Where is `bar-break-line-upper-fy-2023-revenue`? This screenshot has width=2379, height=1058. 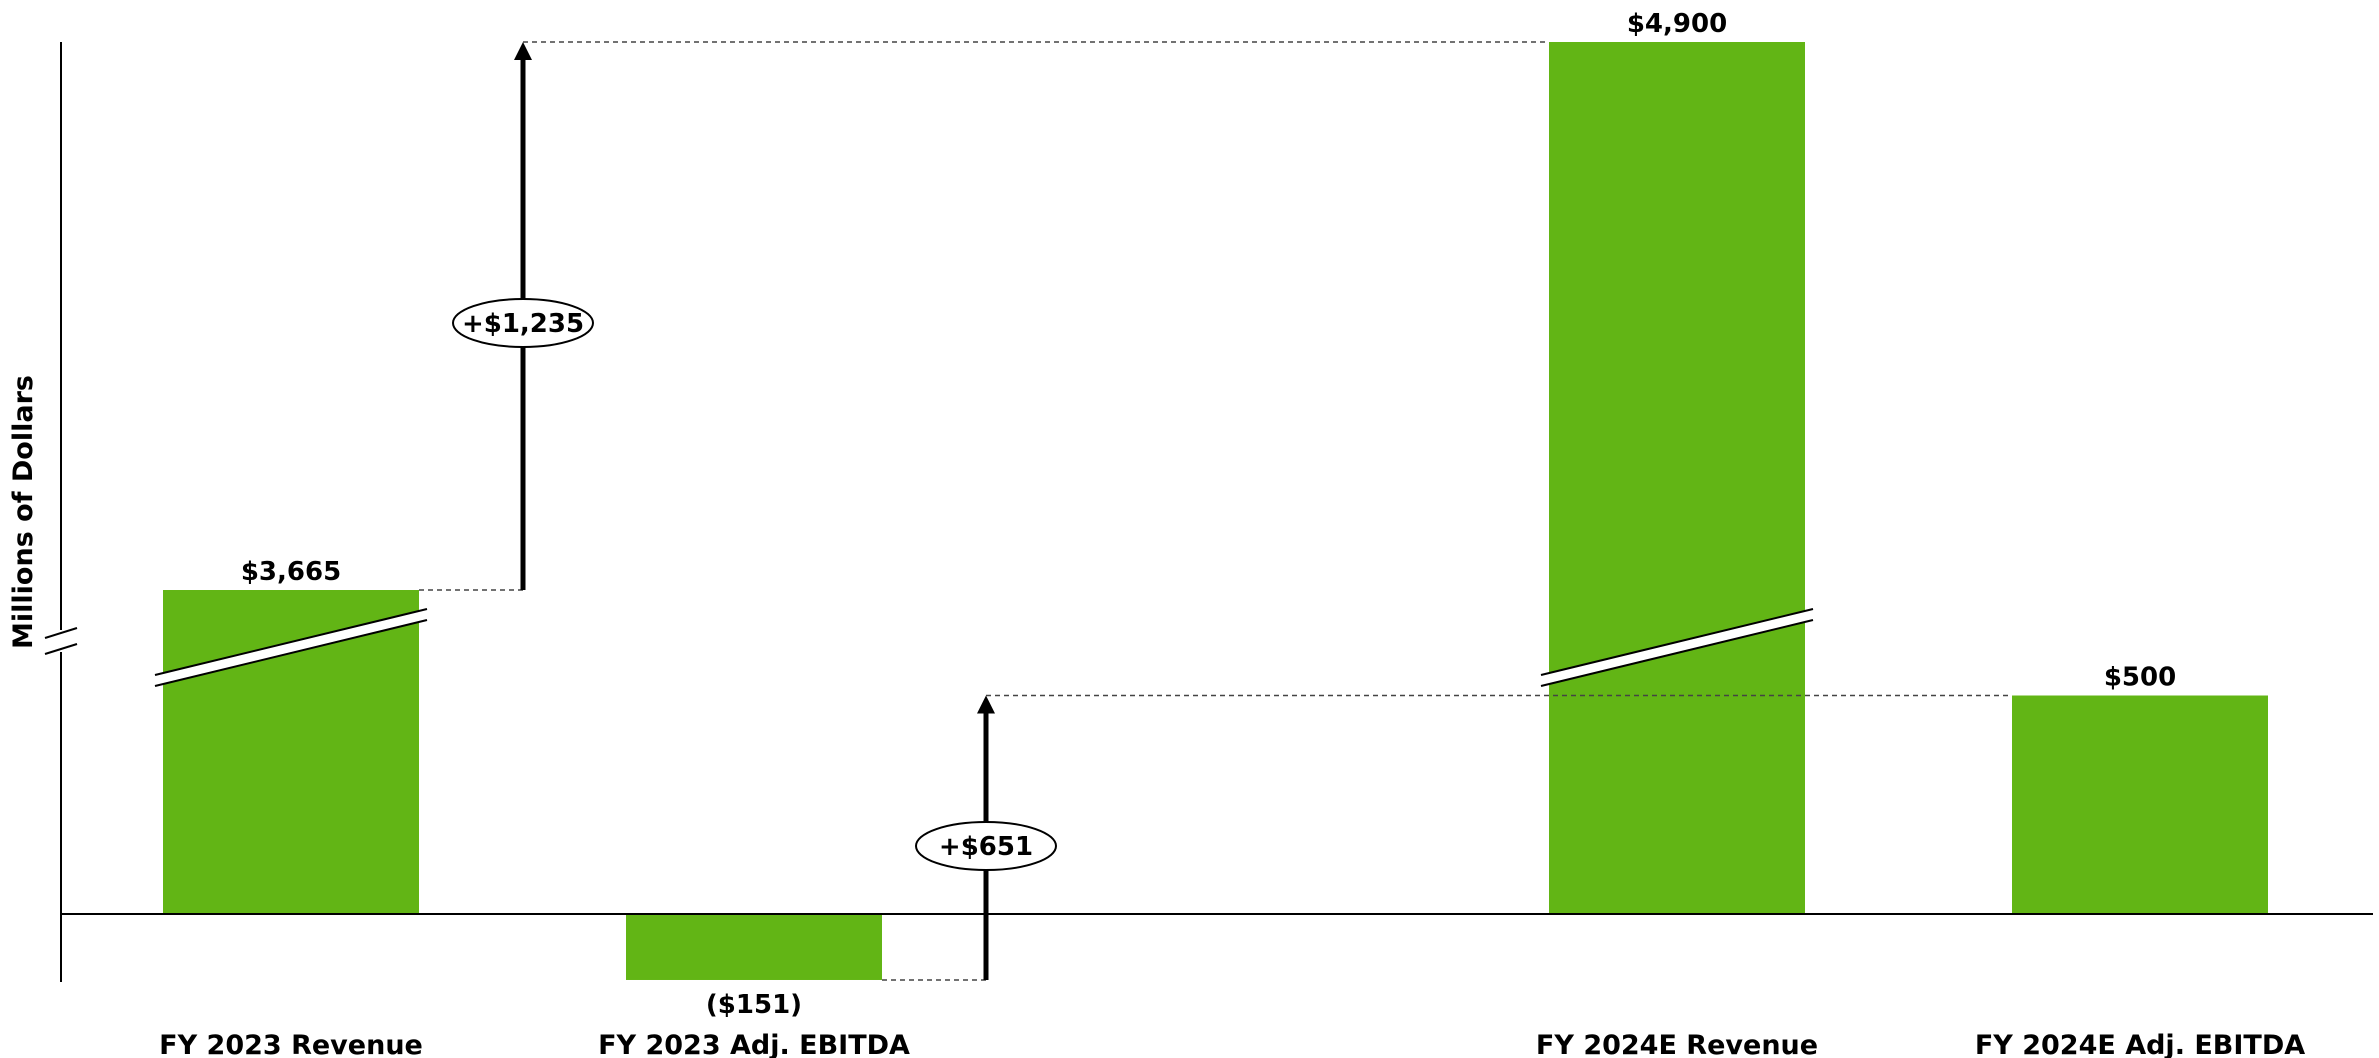 bar-break-line-upper-fy-2023-revenue is located at coordinates (291, 642).